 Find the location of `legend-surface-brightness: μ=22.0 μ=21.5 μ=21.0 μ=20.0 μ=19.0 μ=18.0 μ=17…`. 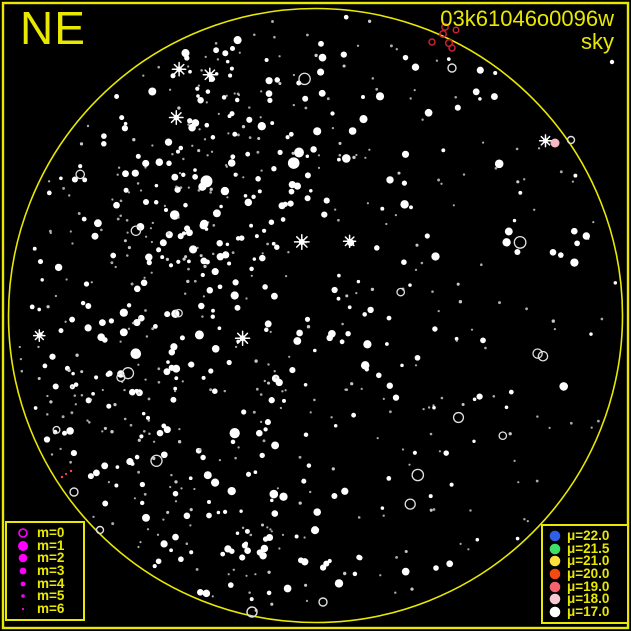

legend-surface-brightness: μ=22.0 μ=21.5 μ=21.0 μ=20.0 μ=19.0 μ=18.0 μ=17… is located at coordinates (585, 574).